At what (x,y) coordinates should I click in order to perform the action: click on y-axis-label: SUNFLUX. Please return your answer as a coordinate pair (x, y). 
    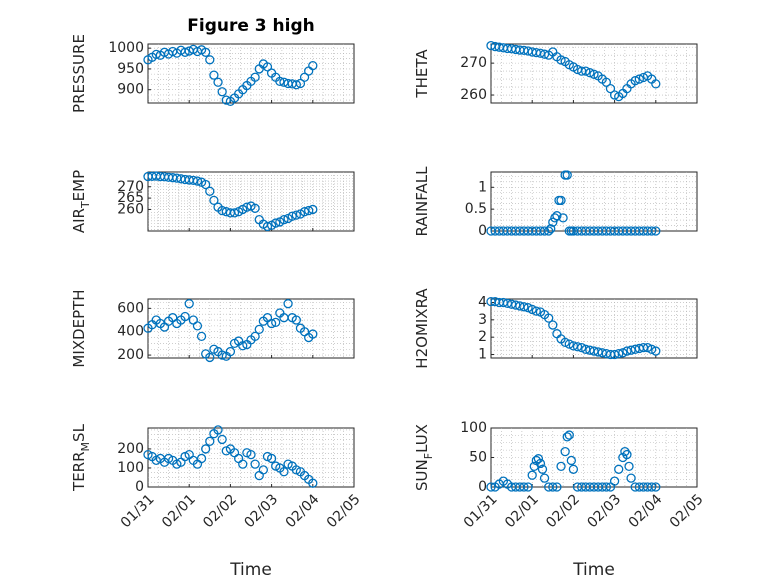
    Looking at the image, I should click on (424, 457).